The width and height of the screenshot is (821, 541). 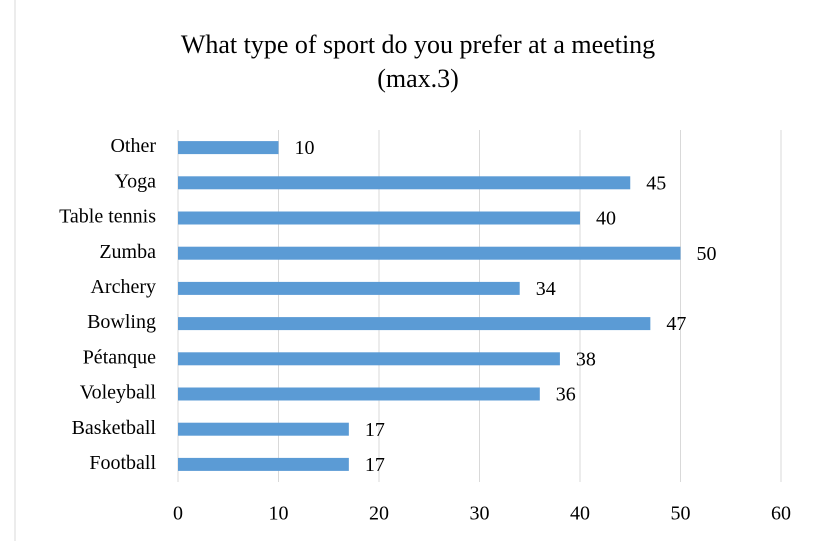 What do you see at coordinates (418, 78) in the screenshot?
I see `chart-title: (max.3)` at bounding box center [418, 78].